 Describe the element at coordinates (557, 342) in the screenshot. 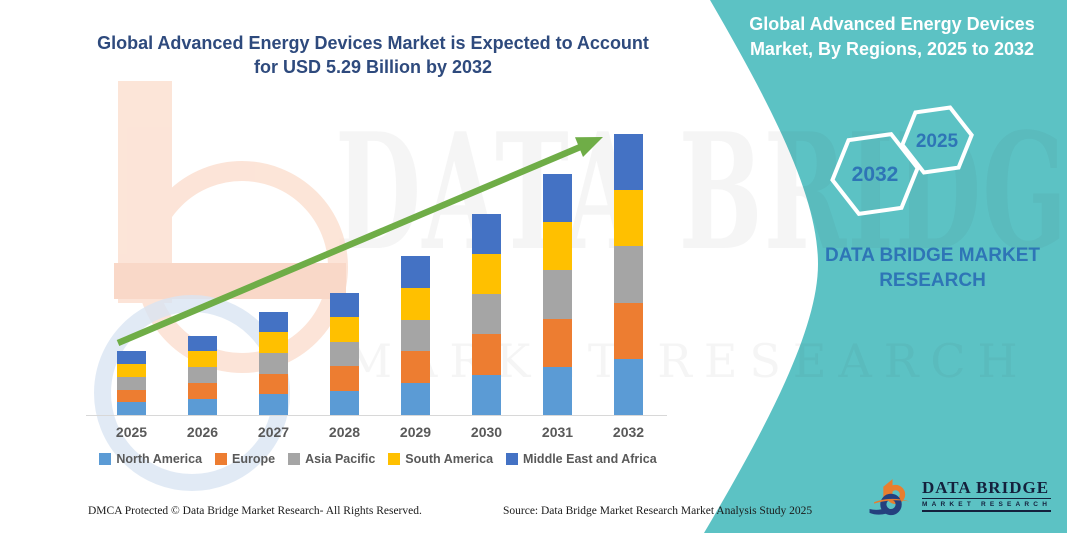

I see `bar-segment-europe-2031` at that location.